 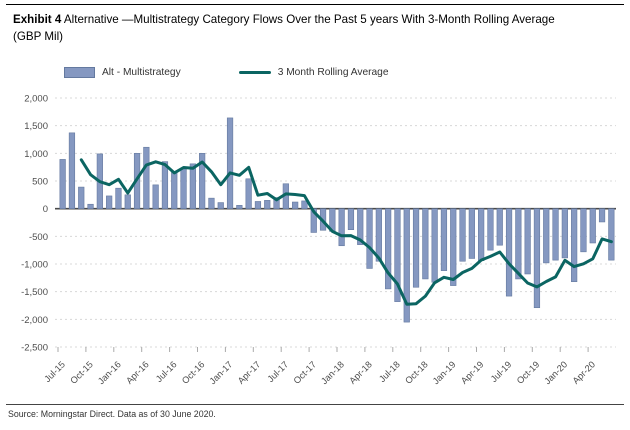 What do you see at coordinates (37, 19) in the screenshot?
I see `exhibit-label: Exhibit 4` at bounding box center [37, 19].